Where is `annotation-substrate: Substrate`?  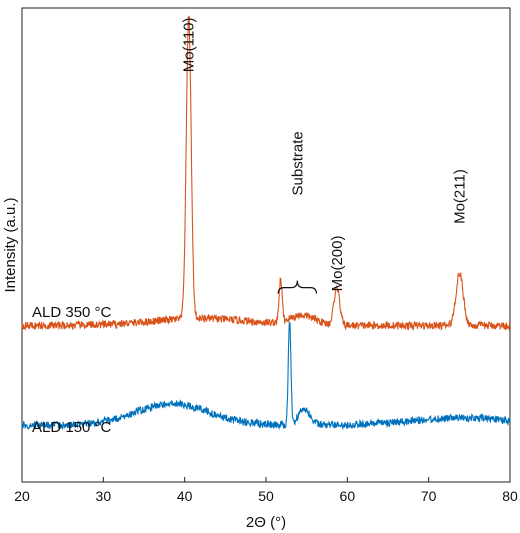 annotation-substrate: Substrate is located at coordinates (298, 163).